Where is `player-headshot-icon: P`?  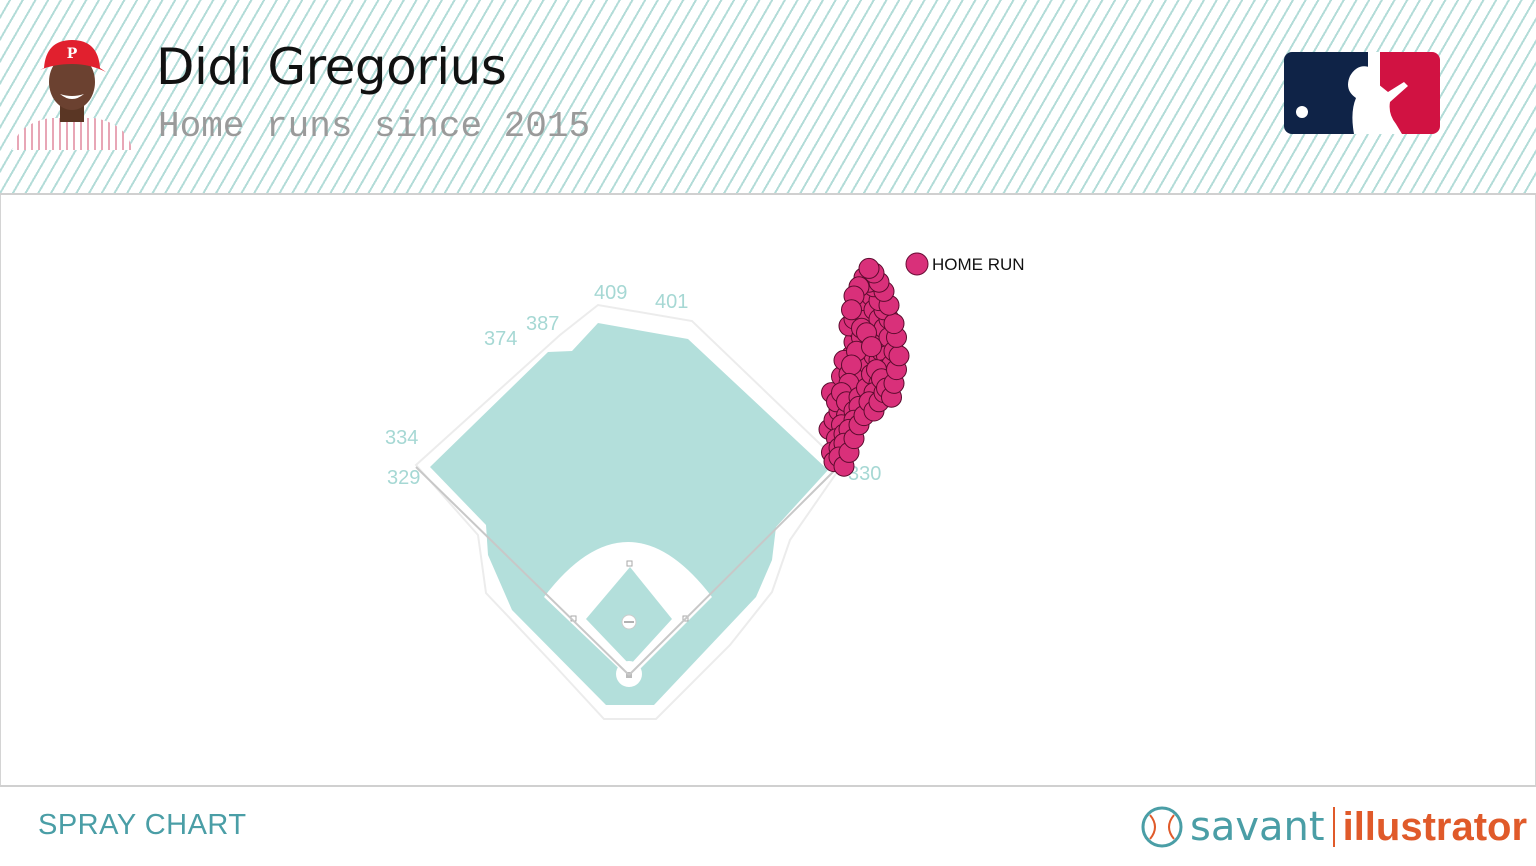 player-headshot-icon: P is located at coordinates (72, 95).